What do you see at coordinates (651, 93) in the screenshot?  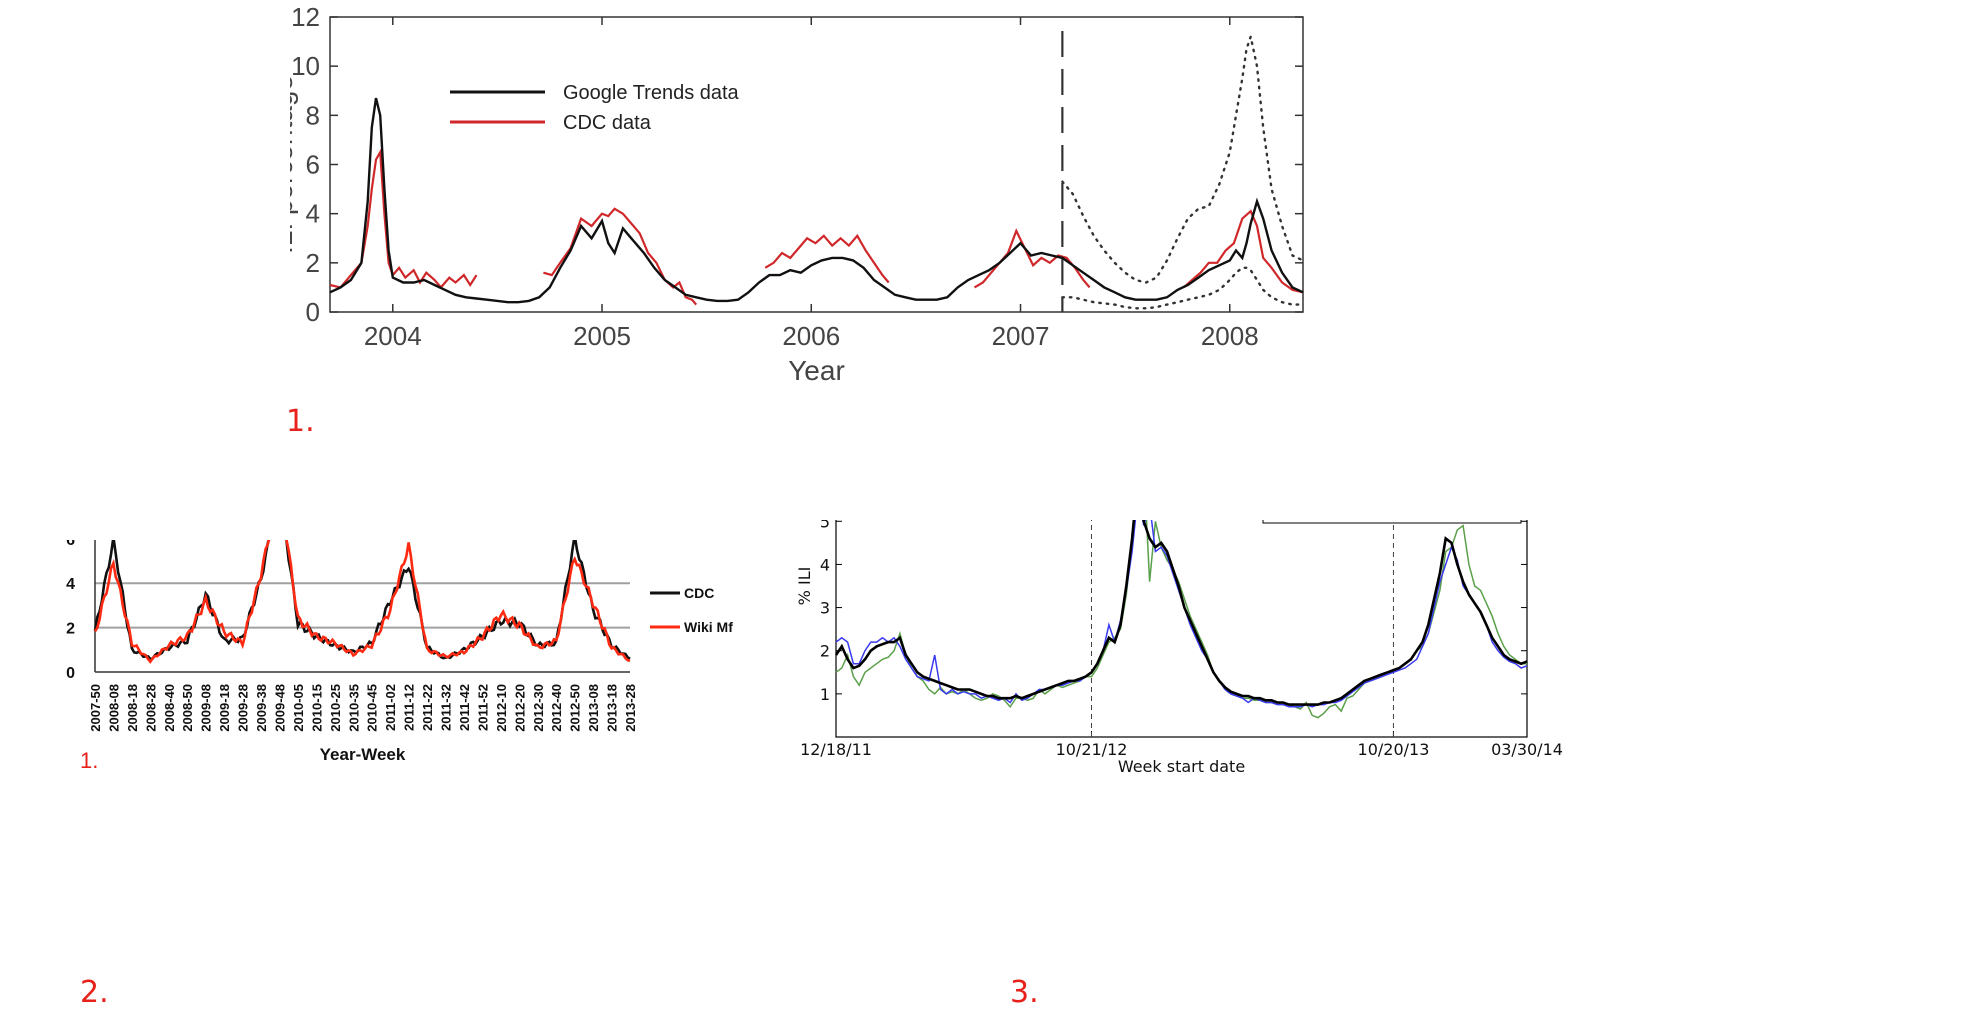 I see `legend-label-google: Google Trends data` at bounding box center [651, 93].